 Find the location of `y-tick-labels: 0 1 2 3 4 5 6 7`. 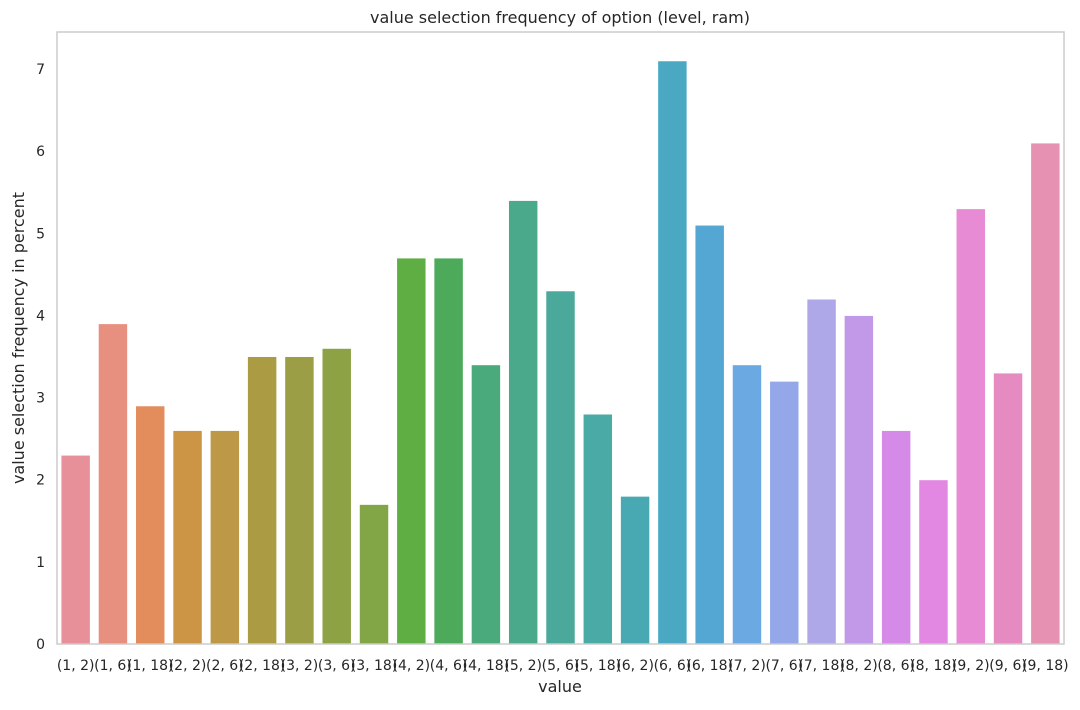

y-tick-labels: 0 1 2 3 4 5 6 7 is located at coordinates (40, 357).